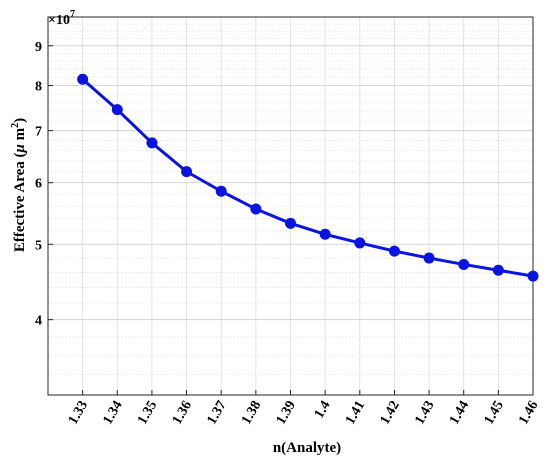  What do you see at coordinates (494, 413) in the screenshot?
I see `x-tick-label: 1.45` at bounding box center [494, 413].